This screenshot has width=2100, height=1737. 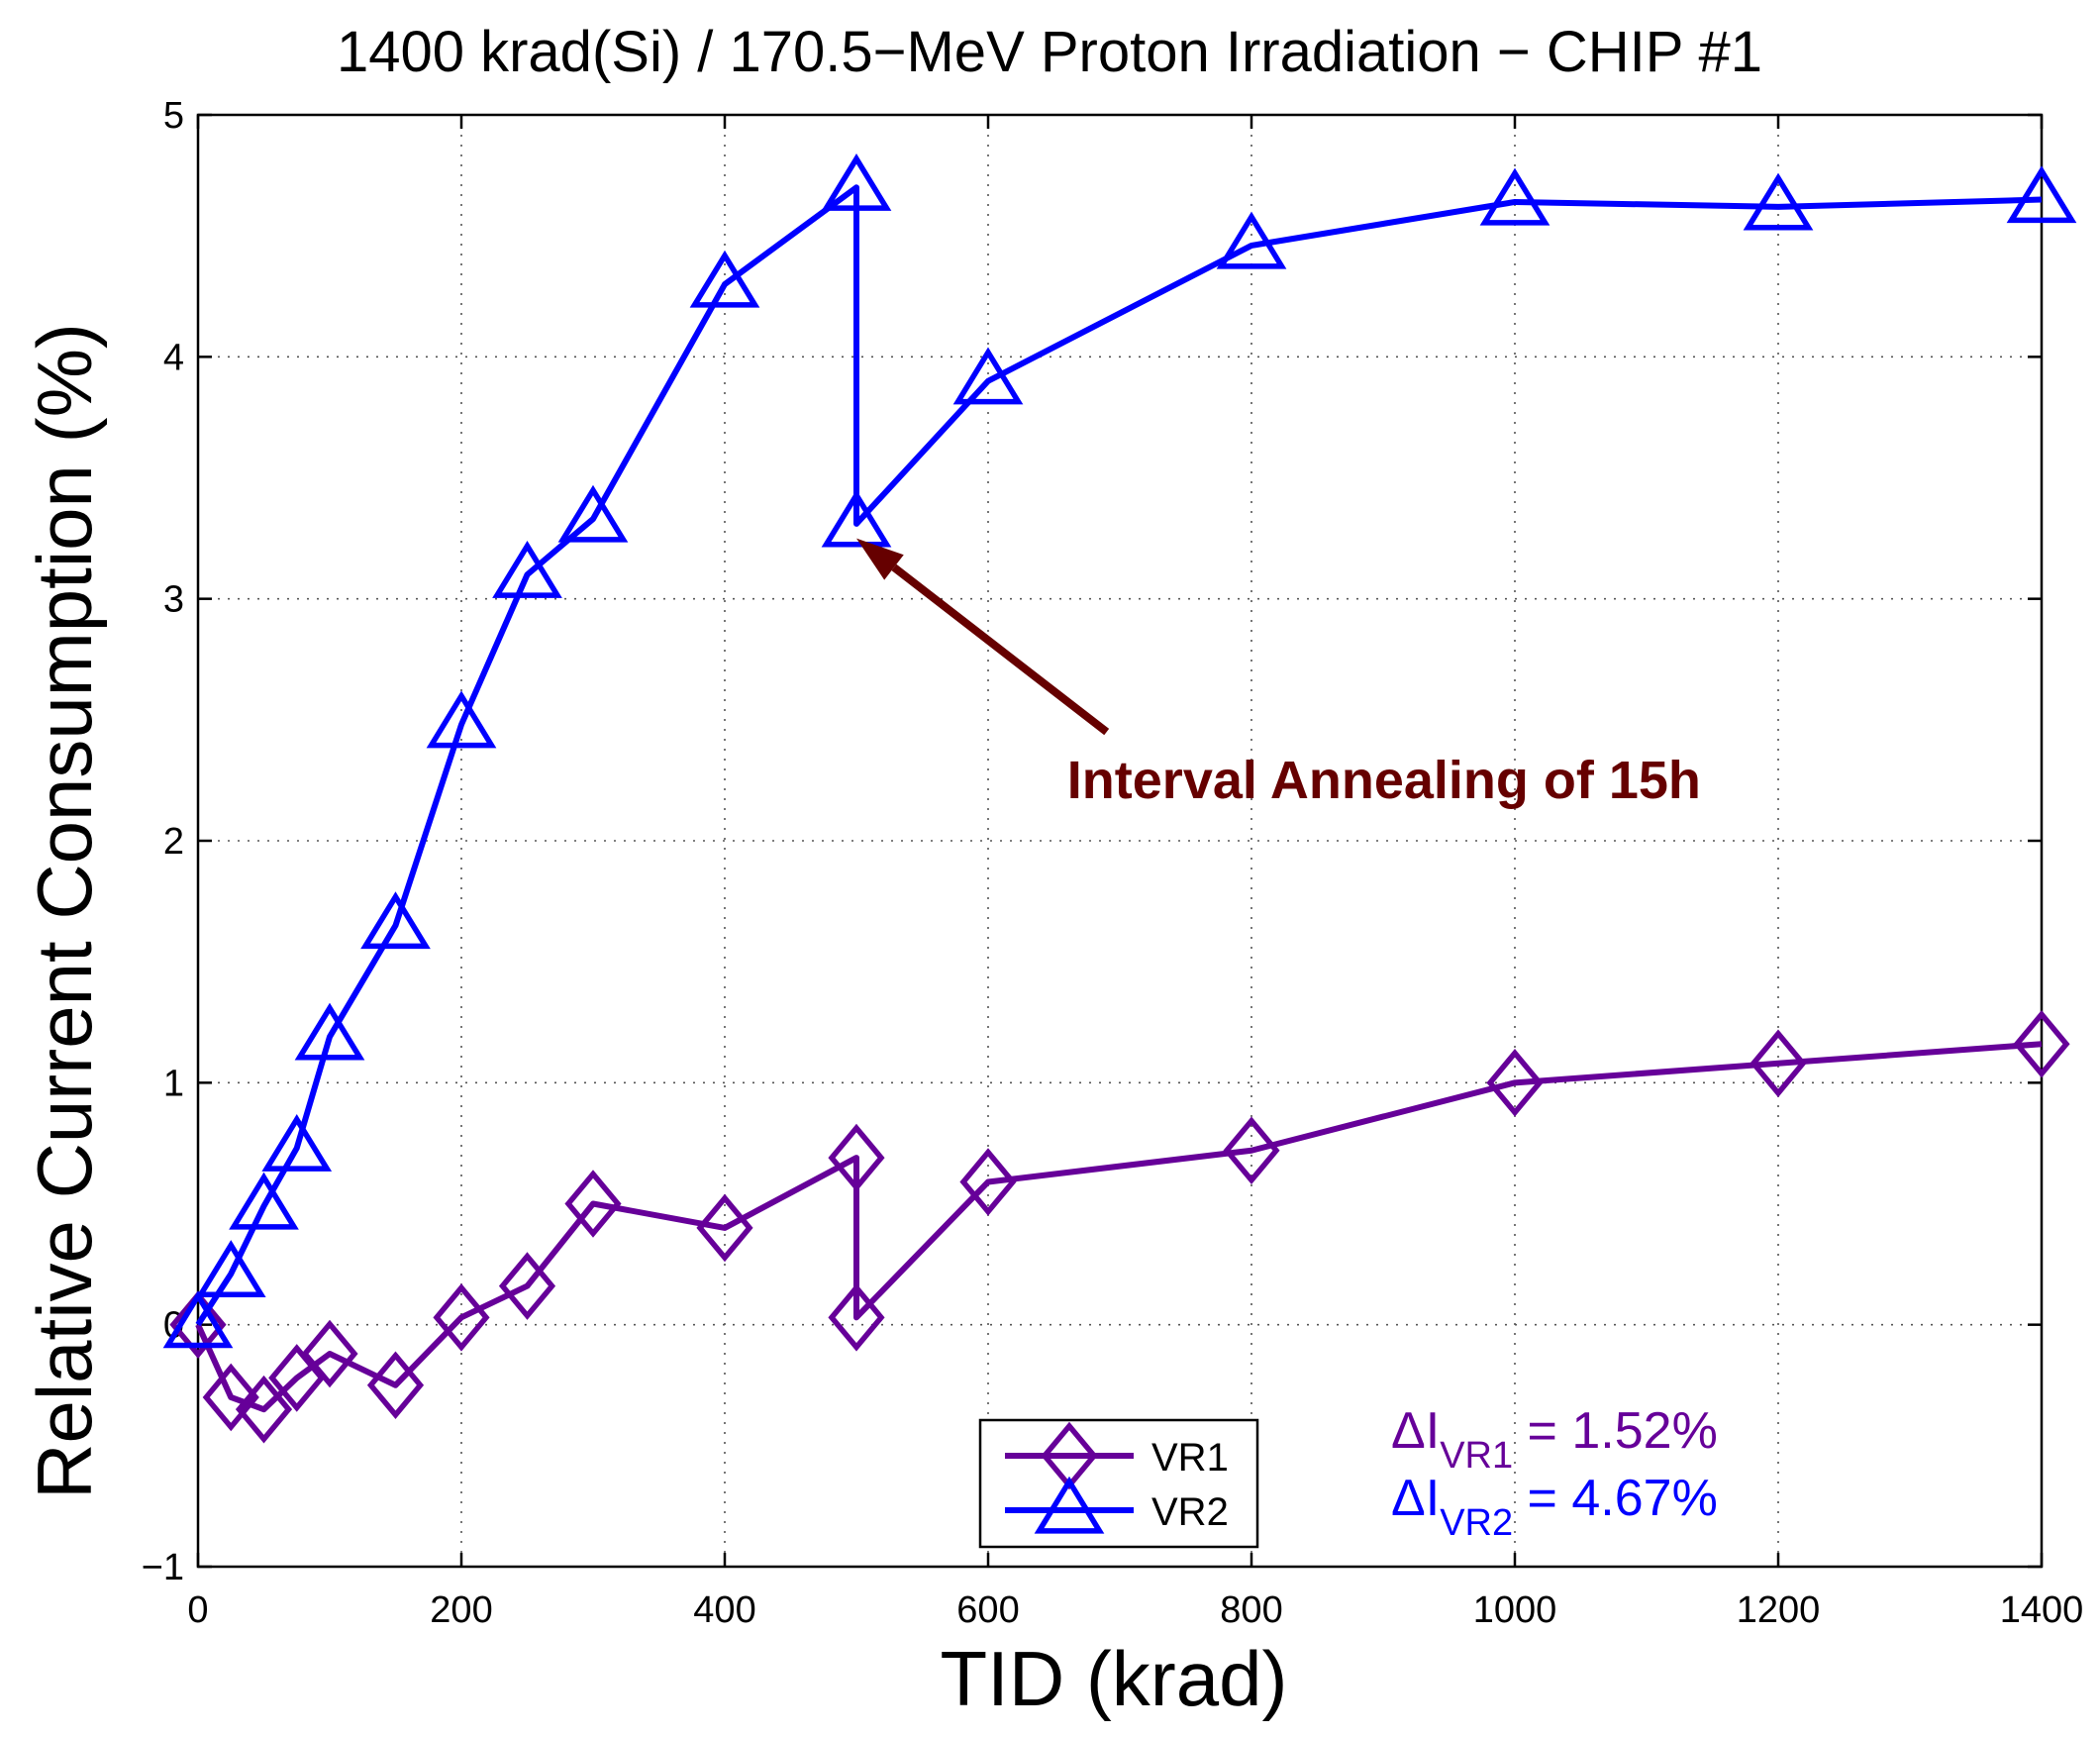 What do you see at coordinates (1384, 780) in the screenshot?
I see `annotation-text: Interval Annealing of 15h` at bounding box center [1384, 780].